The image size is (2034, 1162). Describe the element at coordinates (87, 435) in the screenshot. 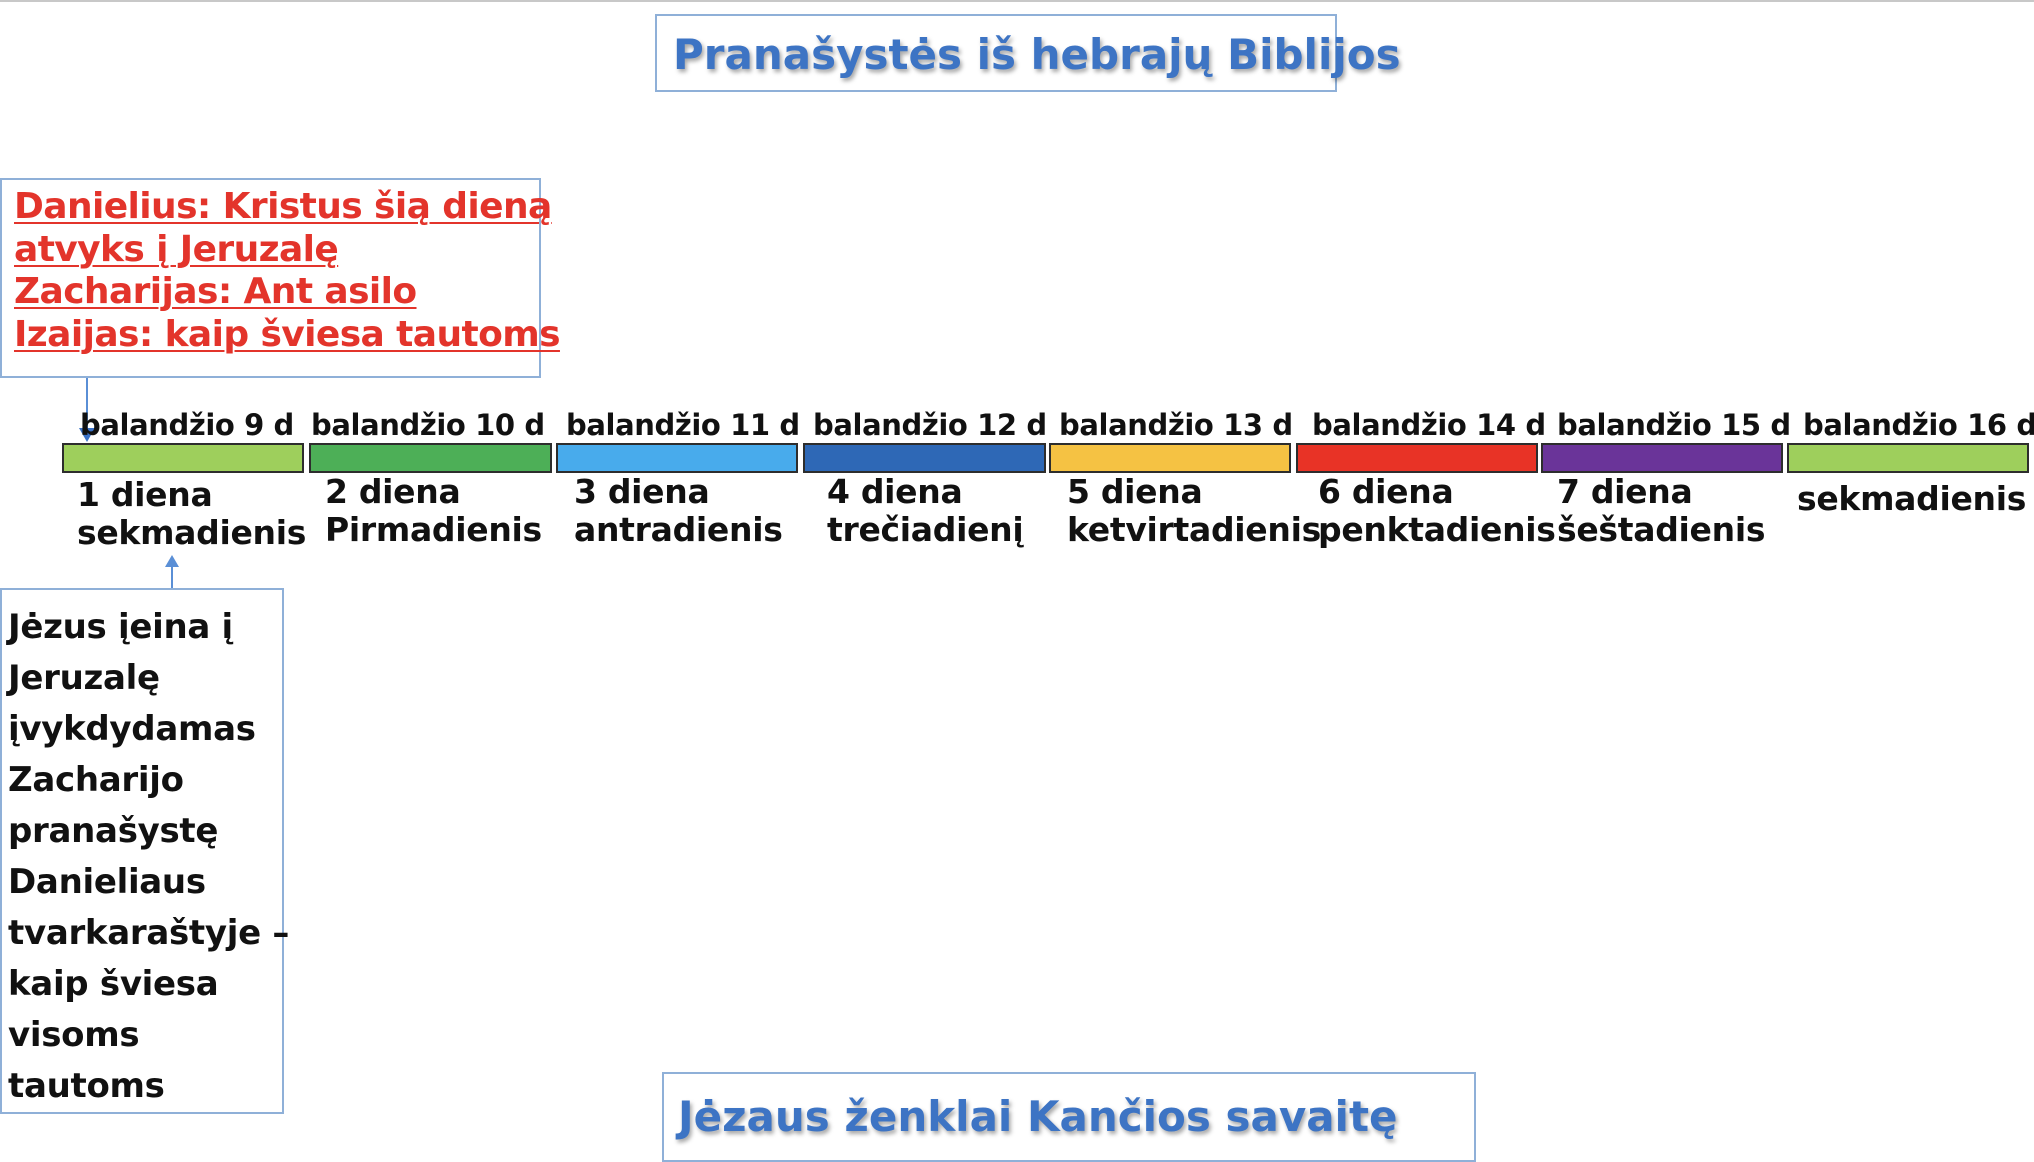

I see `prophecy-arrow-head` at that location.